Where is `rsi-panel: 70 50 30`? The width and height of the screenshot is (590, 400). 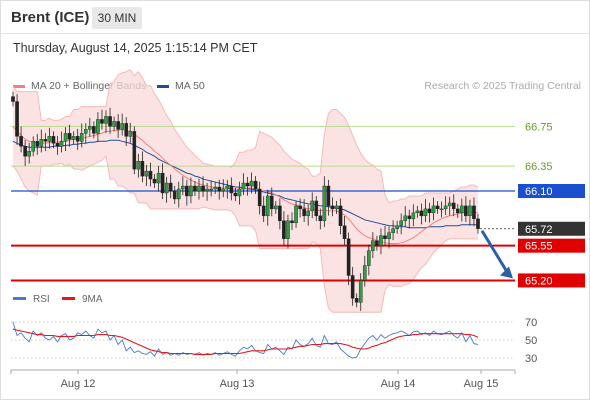 rsi-panel: 70 50 30 is located at coordinates (274, 341).